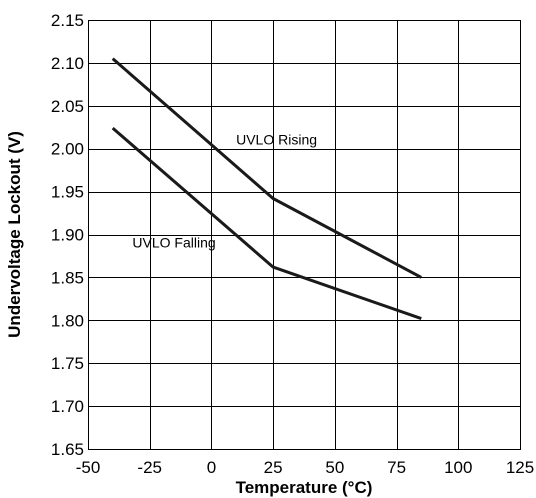 The image size is (536, 498). What do you see at coordinates (67, 320) in the screenshot?
I see `y-tick-label: 1.80` at bounding box center [67, 320].